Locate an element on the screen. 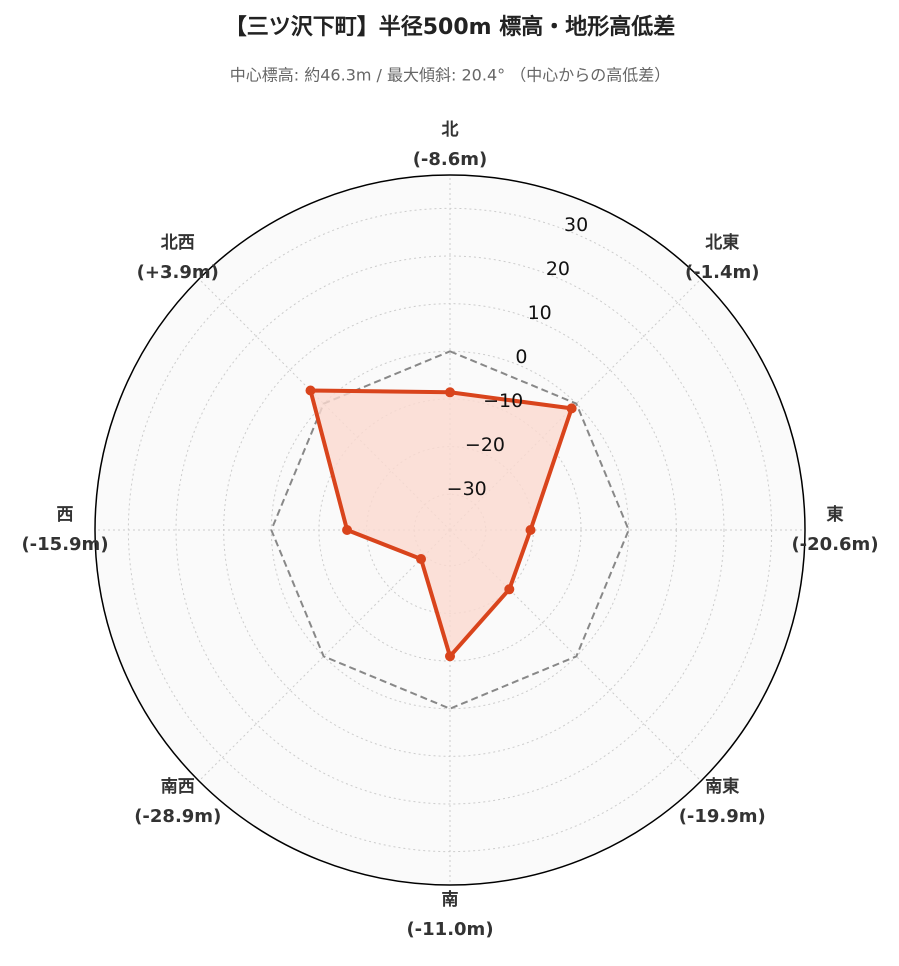 The height and width of the screenshot is (966, 899). category-label: 北 is located at coordinates (450, 130).